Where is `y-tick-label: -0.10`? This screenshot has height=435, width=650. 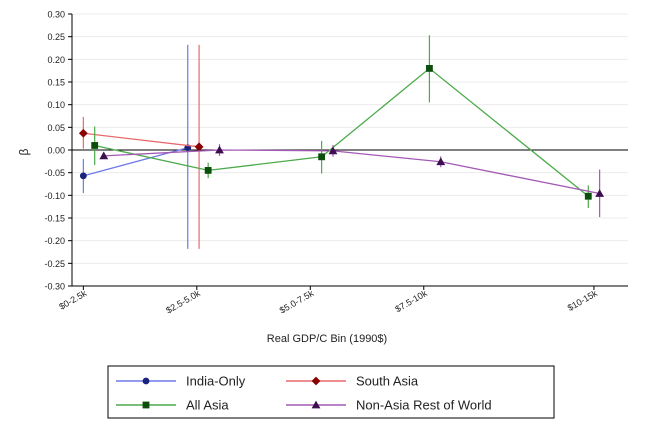 y-tick-label: -0.10 is located at coordinates (54, 196).